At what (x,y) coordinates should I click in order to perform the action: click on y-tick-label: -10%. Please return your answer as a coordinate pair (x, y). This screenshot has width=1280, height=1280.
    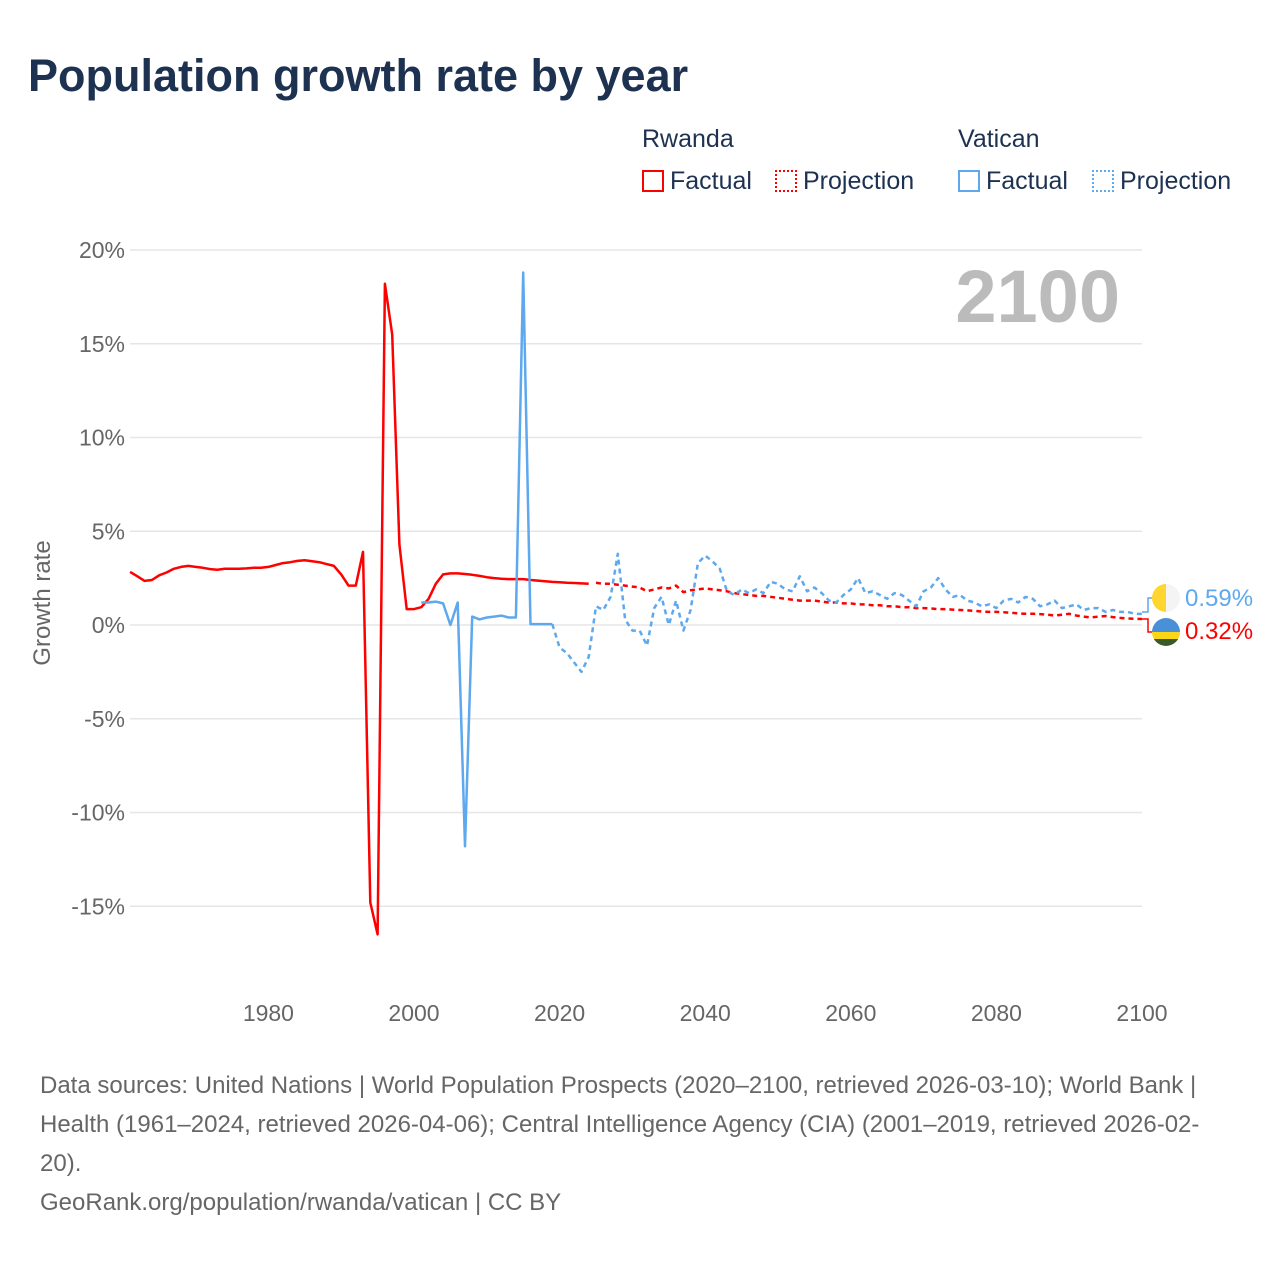
    Looking at the image, I should click on (98, 813).